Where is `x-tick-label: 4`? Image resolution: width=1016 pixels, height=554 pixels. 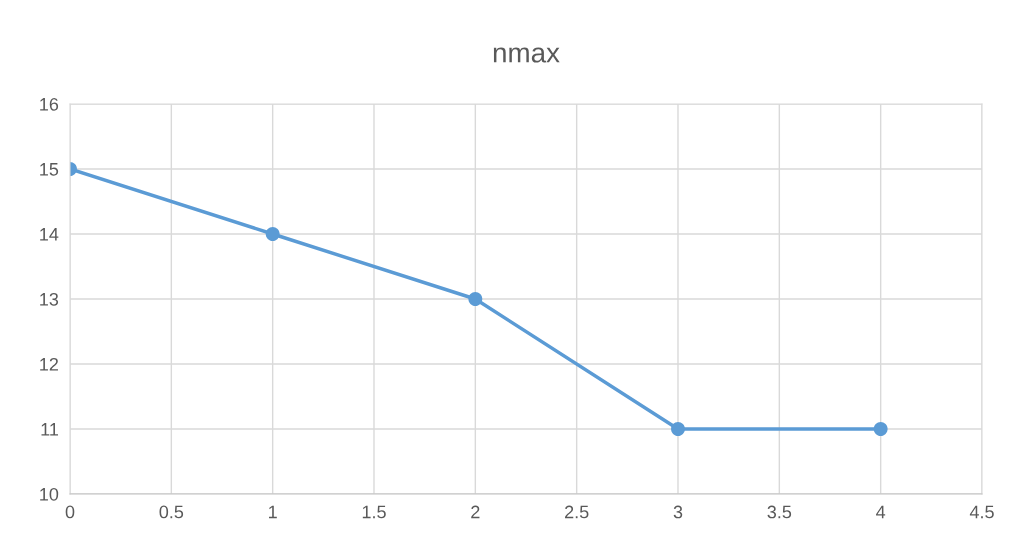
x-tick-label: 4 is located at coordinates (881, 512).